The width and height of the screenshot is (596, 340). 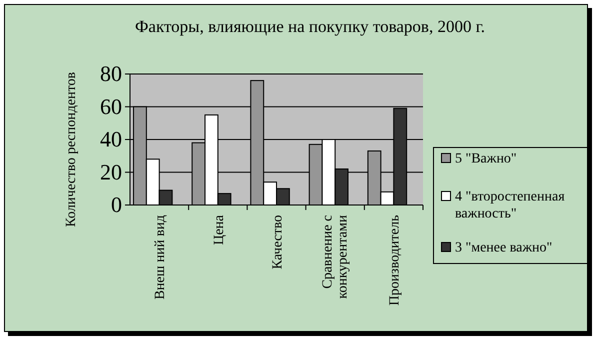 What do you see at coordinates (111, 73) in the screenshot?
I see `y-tick-label: 80` at bounding box center [111, 73].